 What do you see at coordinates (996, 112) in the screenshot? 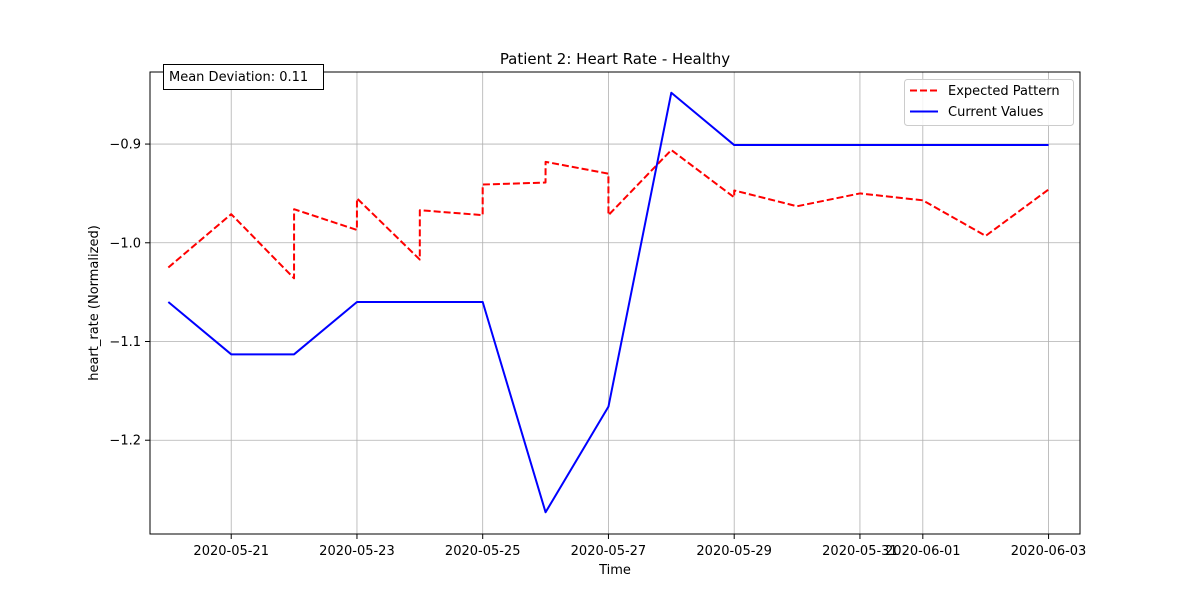
I see `legend-label-current: Current Values` at bounding box center [996, 112].